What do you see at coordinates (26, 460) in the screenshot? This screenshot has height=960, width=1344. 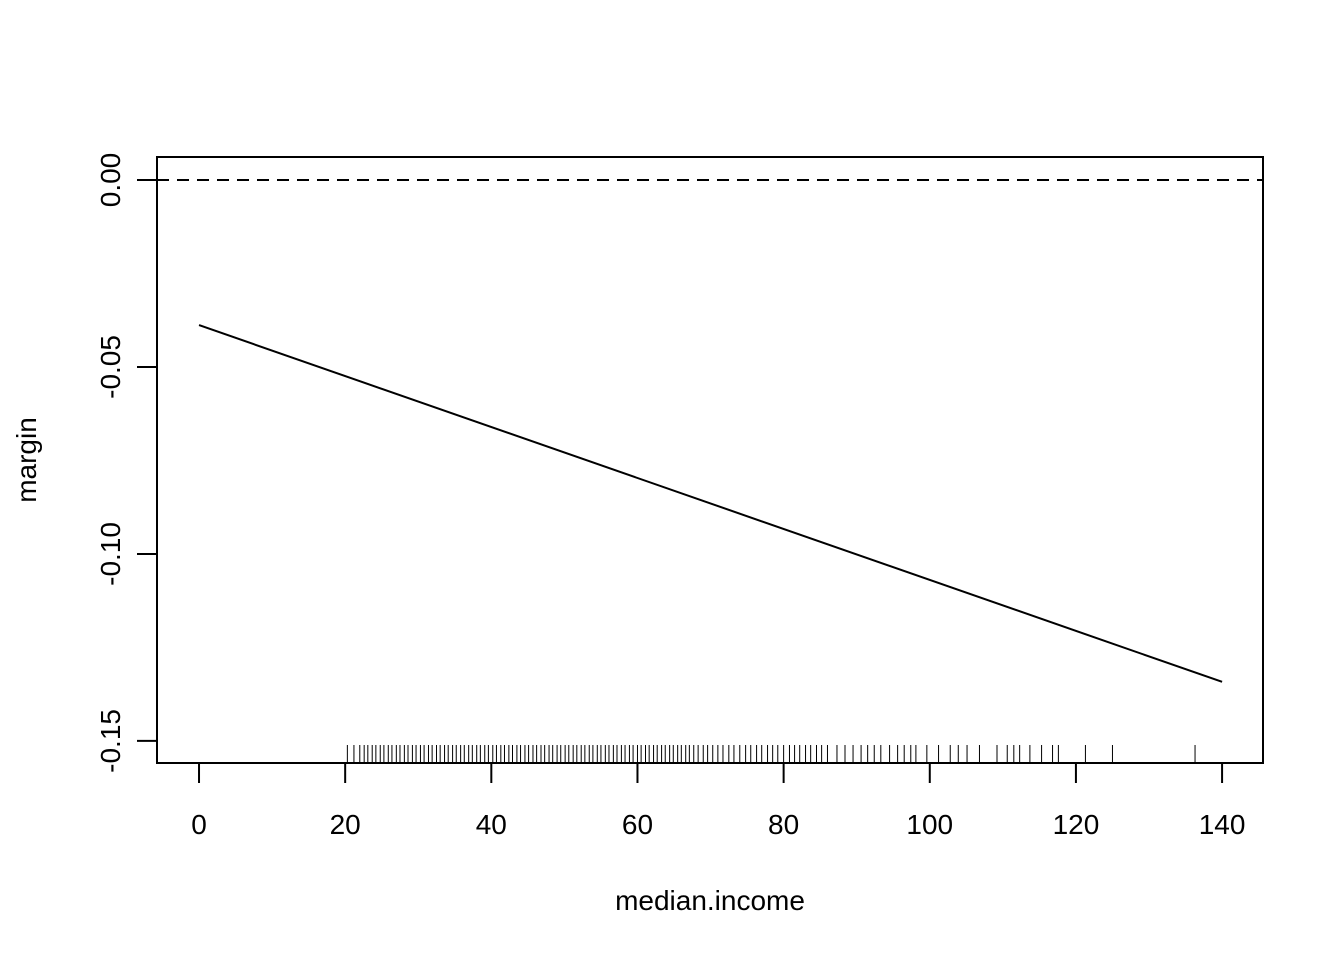 I see `y-axis-label: margin` at bounding box center [26, 460].